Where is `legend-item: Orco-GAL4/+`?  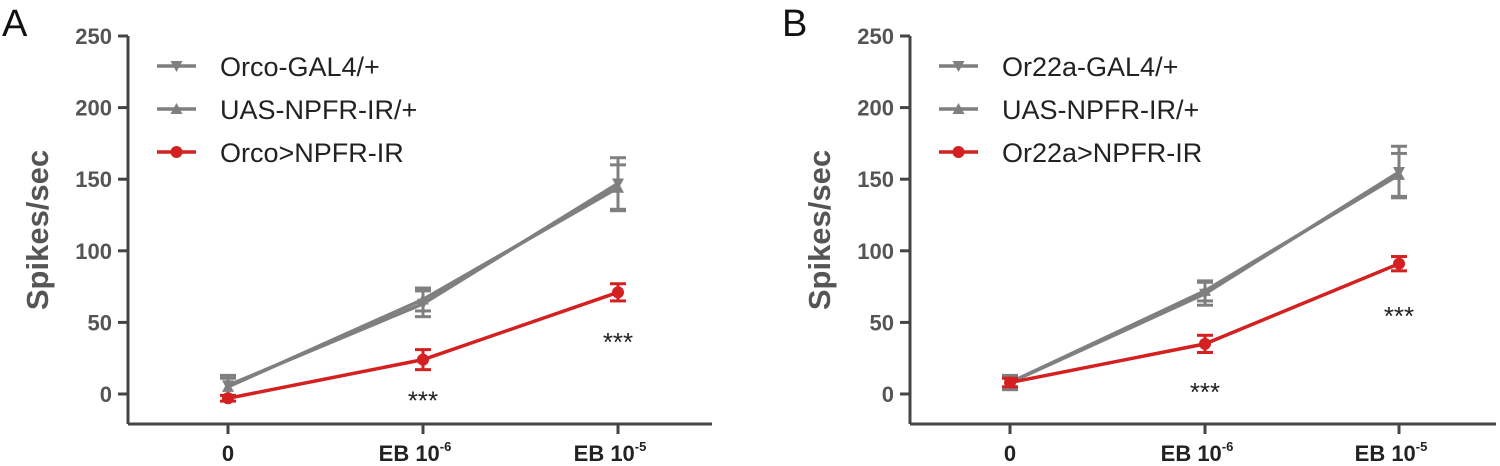
legend-item: Orco-GAL4/+ is located at coordinates (268, 67).